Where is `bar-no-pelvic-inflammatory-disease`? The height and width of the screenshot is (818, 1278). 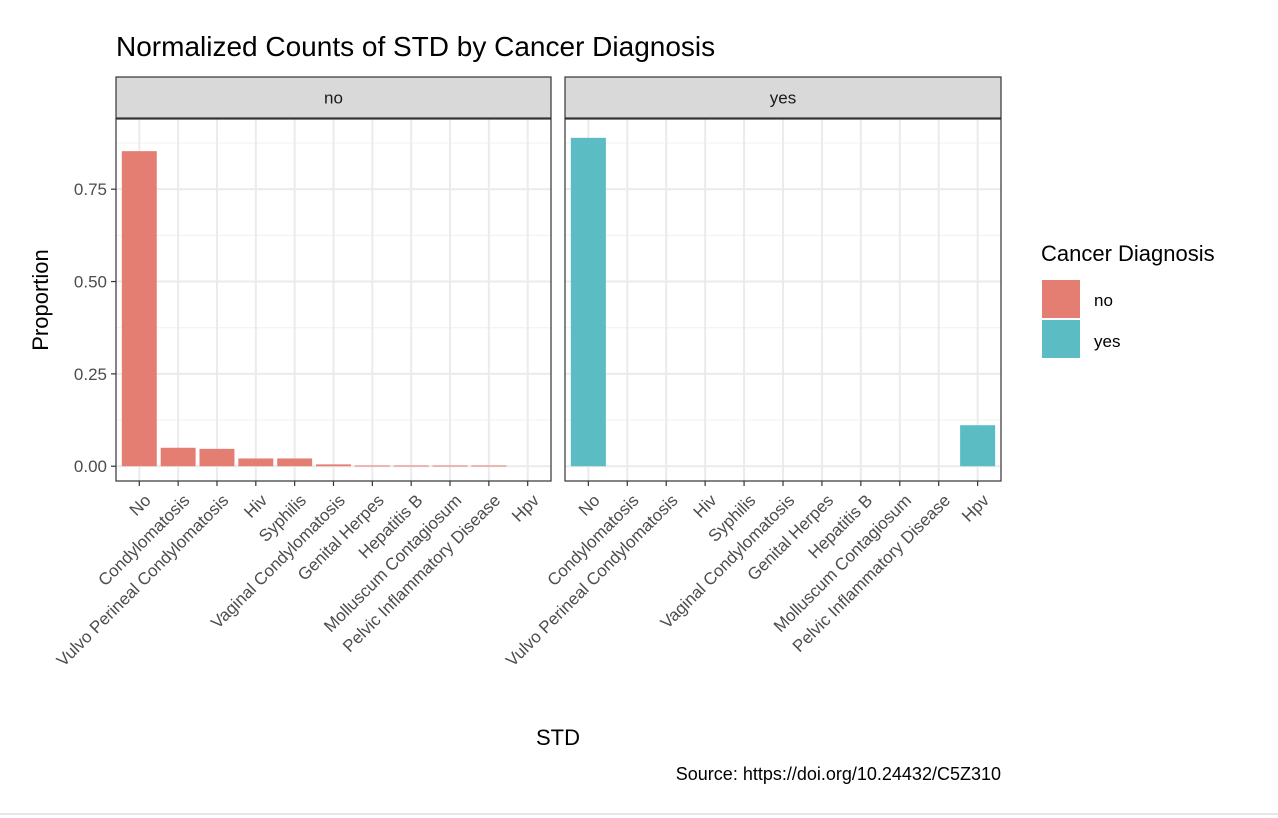 bar-no-pelvic-inflammatory-disease is located at coordinates (489, 466).